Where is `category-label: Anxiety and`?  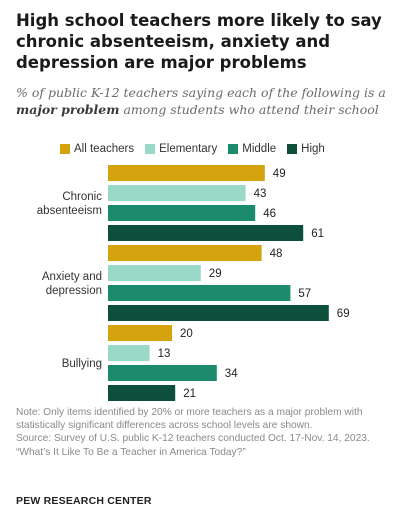 category-label: Anxiety and is located at coordinates (72, 277).